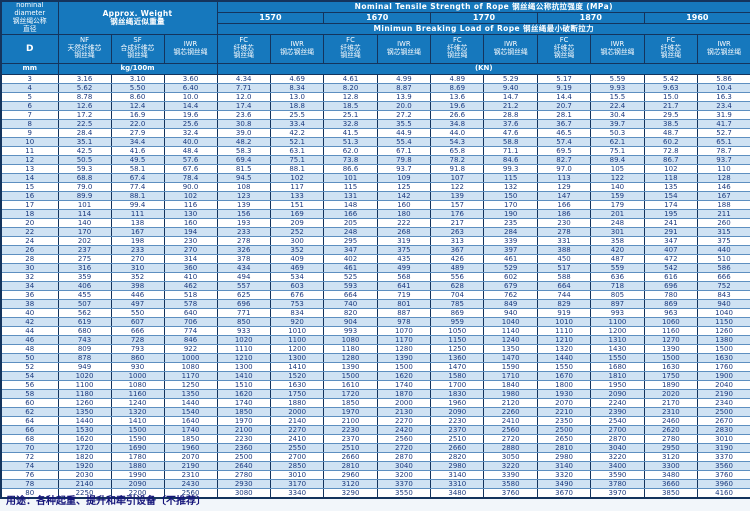 The height and width of the screenshot is (511, 750). What do you see at coordinates (404, 141) in the screenshot?
I see `value-cell: 55.4` at bounding box center [404, 141].